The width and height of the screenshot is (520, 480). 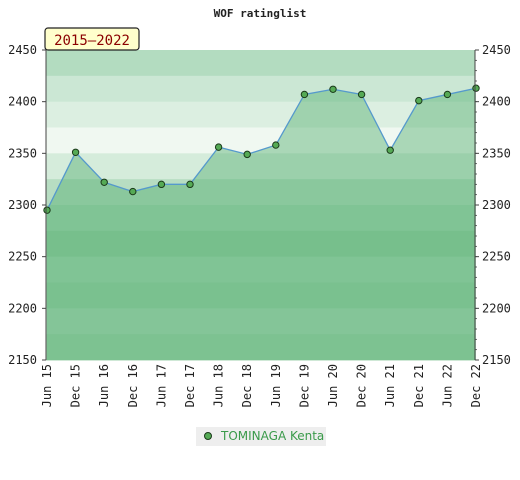 What do you see at coordinates (22, 153) in the screenshot?
I see `y-tick-label-left: 2350` at bounding box center [22, 153].